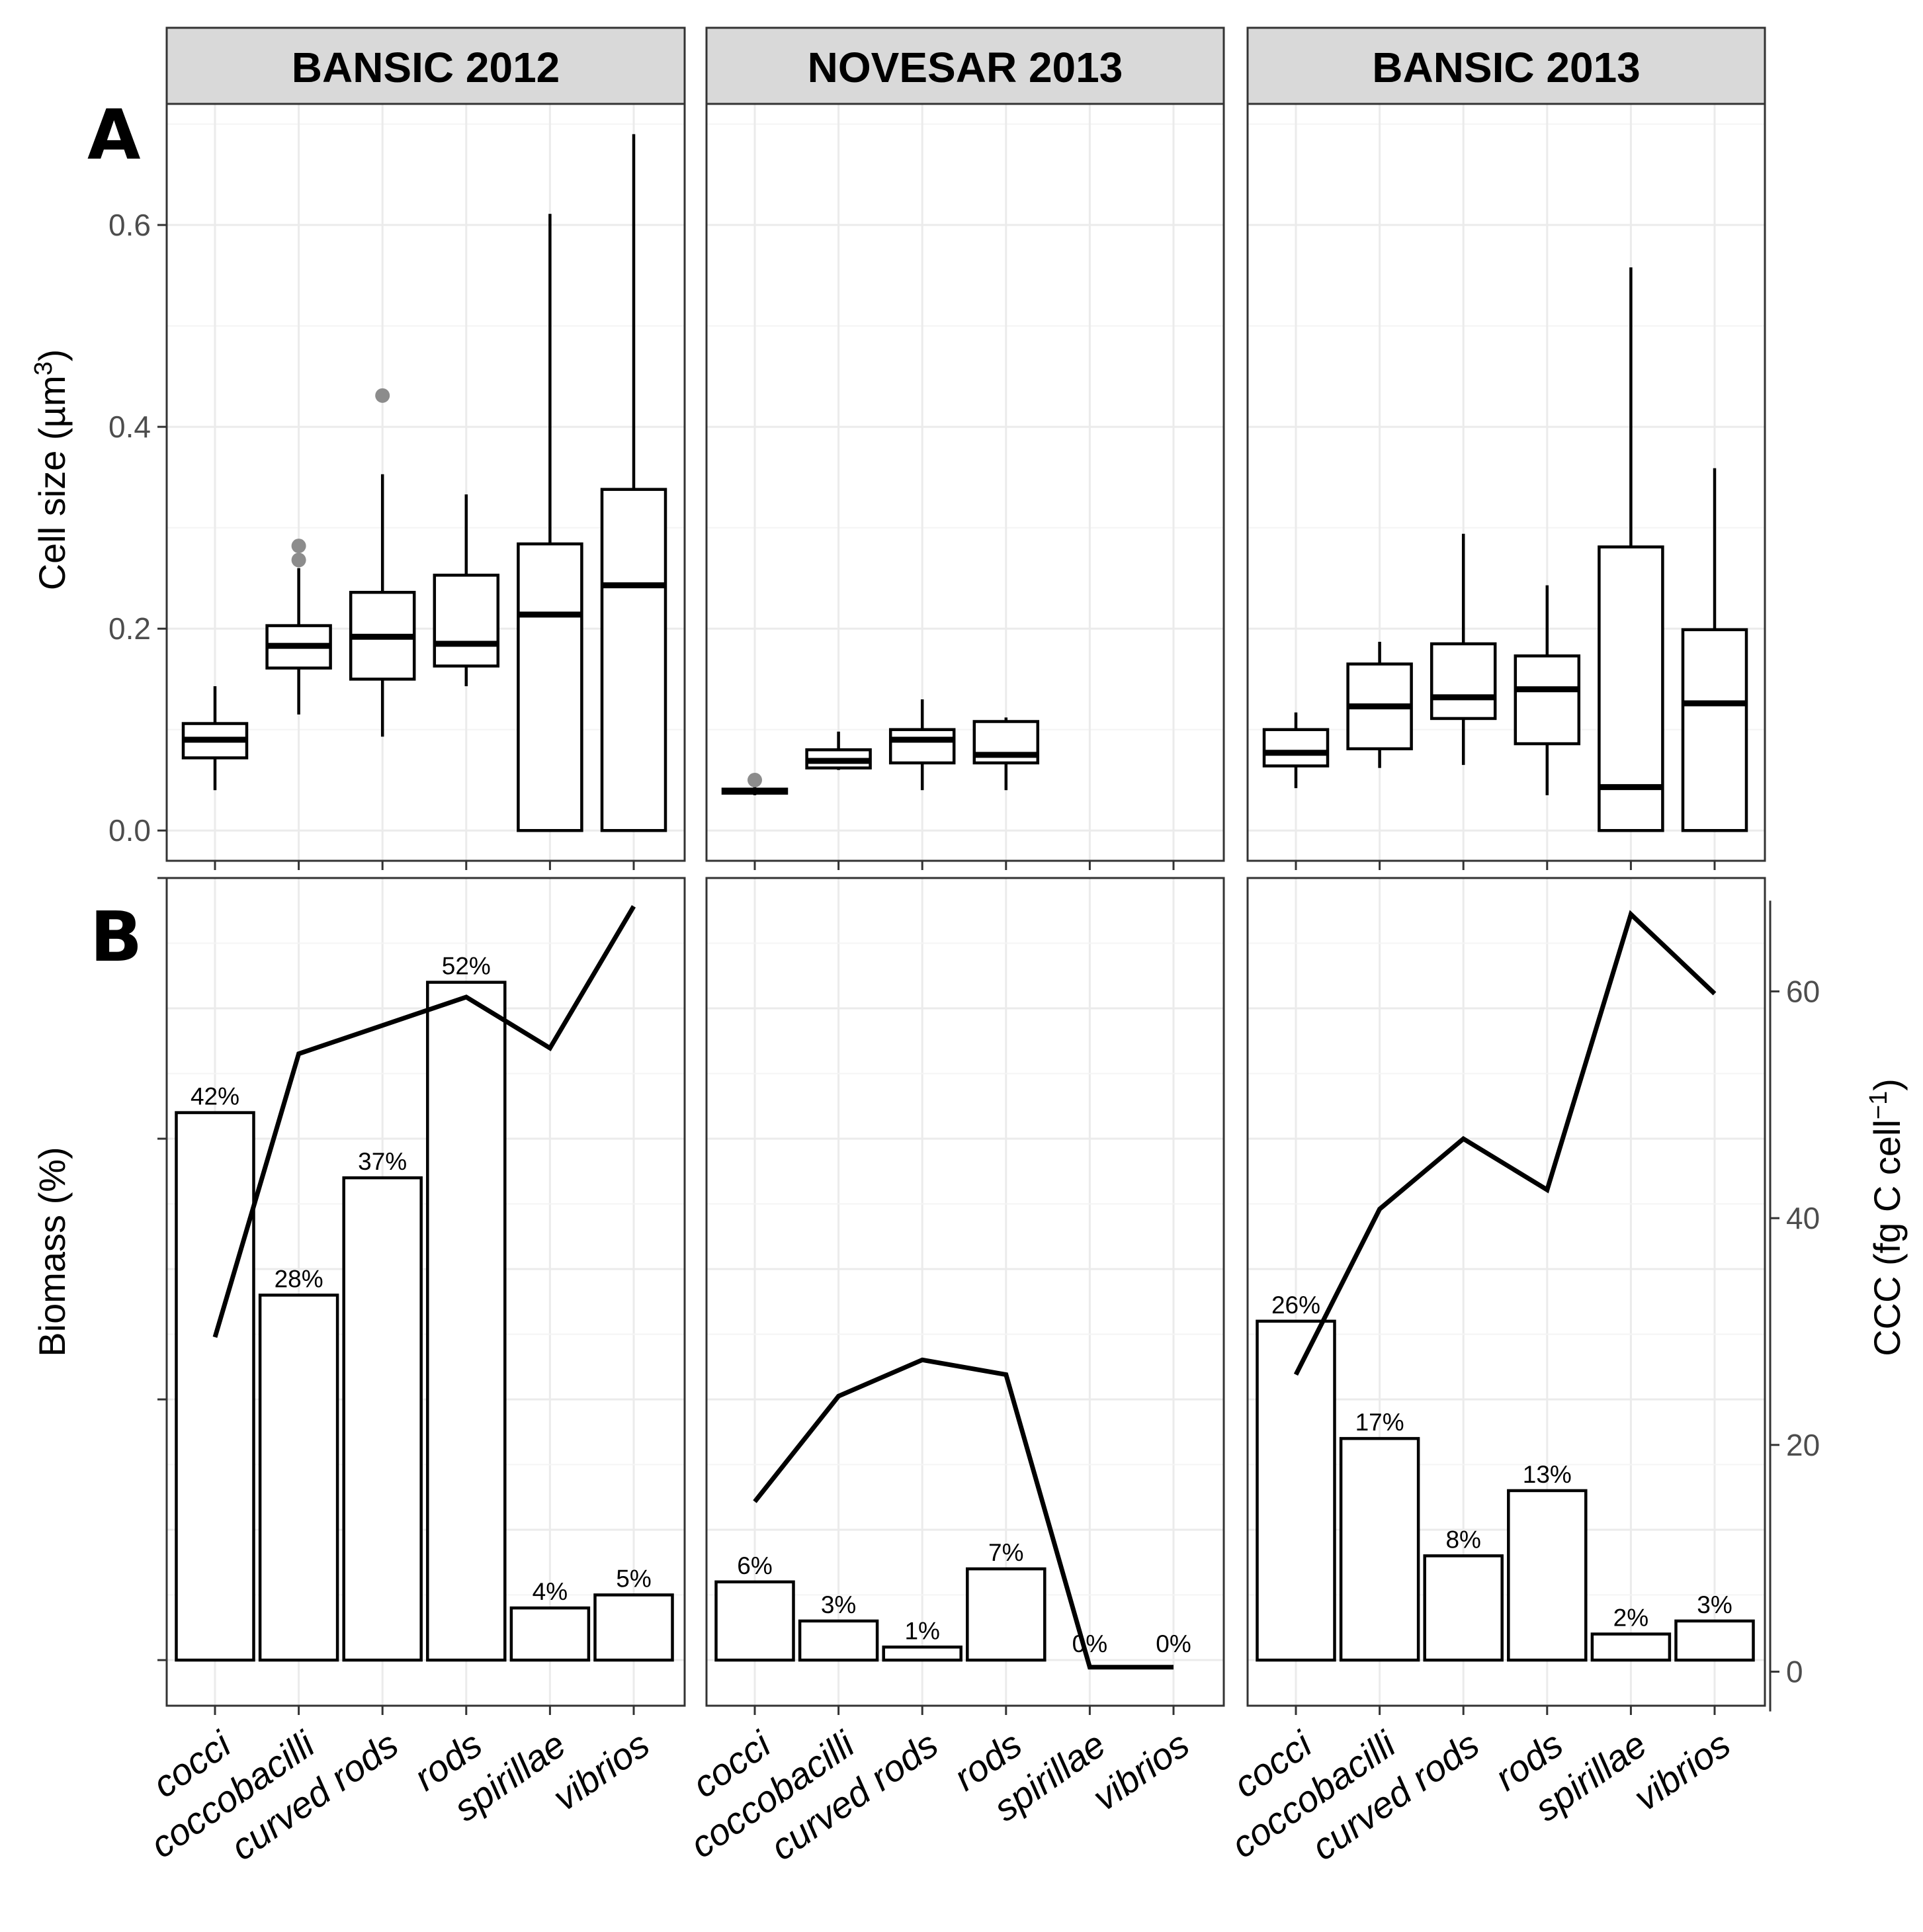 This screenshot has height=1932, width=1923. What do you see at coordinates (52, 483) in the screenshot?
I see `cell-size-label: Cell size (µm` at bounding box center [52, 483].